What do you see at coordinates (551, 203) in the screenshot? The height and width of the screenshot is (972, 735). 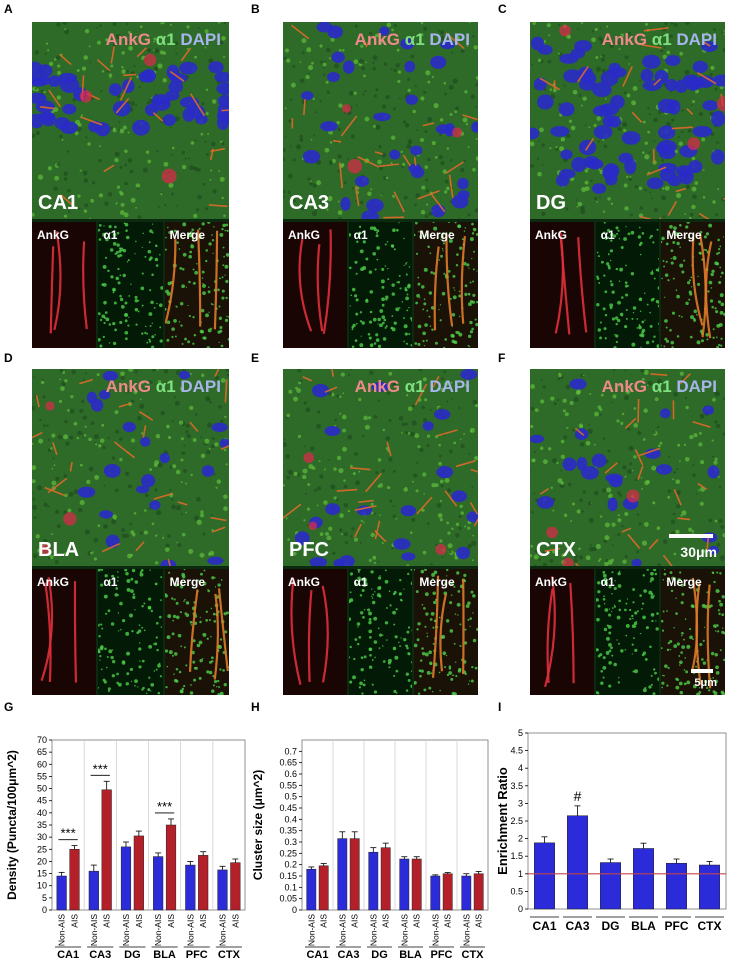 I see `region-label: DG` at bounding box center [551, 203].